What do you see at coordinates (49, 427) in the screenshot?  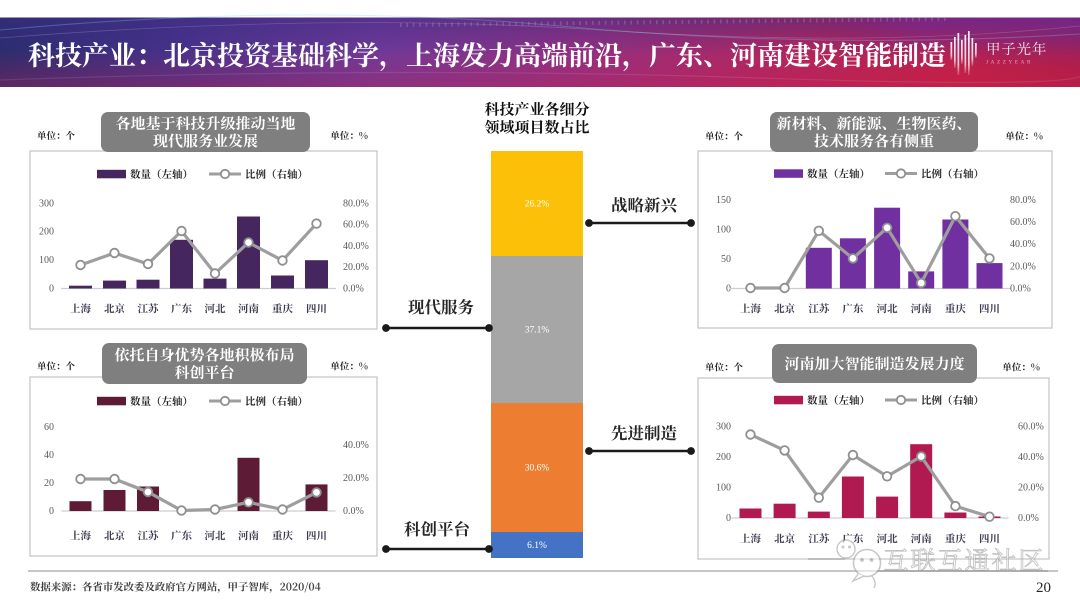 I see `svg-text: 60` at bounding box center [49, 427].